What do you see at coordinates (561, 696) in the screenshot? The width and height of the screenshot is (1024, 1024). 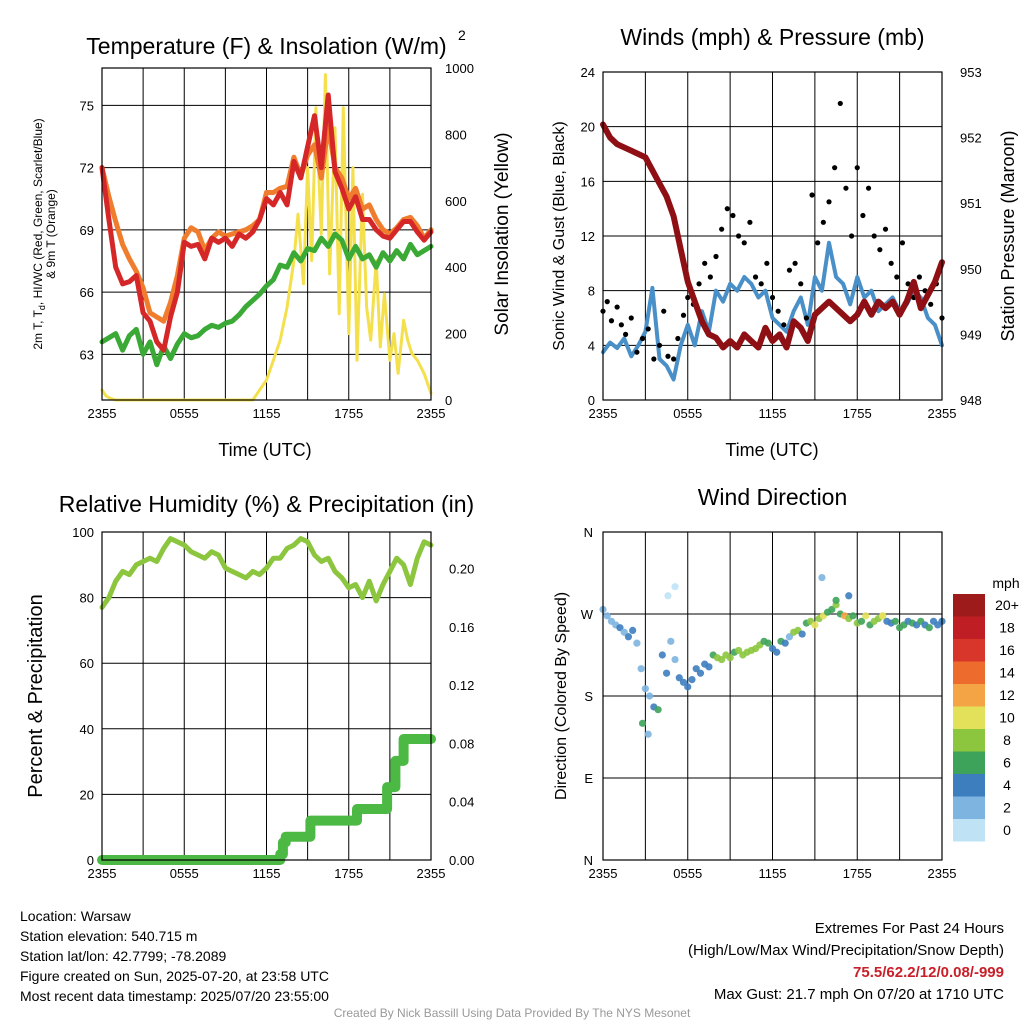 I see `y-axis-label: Direction (Colored By Speed)` at bounding box center [561, 696].